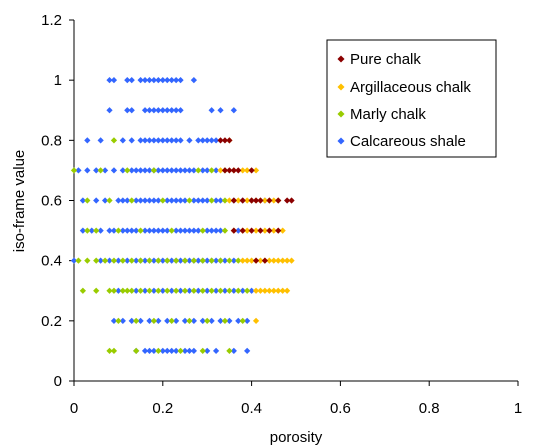 This screenshot has width=546, height=448. I want to click on legend-entry-argillaceous-chalk: Argillaceous chalk, so click(404, 87).